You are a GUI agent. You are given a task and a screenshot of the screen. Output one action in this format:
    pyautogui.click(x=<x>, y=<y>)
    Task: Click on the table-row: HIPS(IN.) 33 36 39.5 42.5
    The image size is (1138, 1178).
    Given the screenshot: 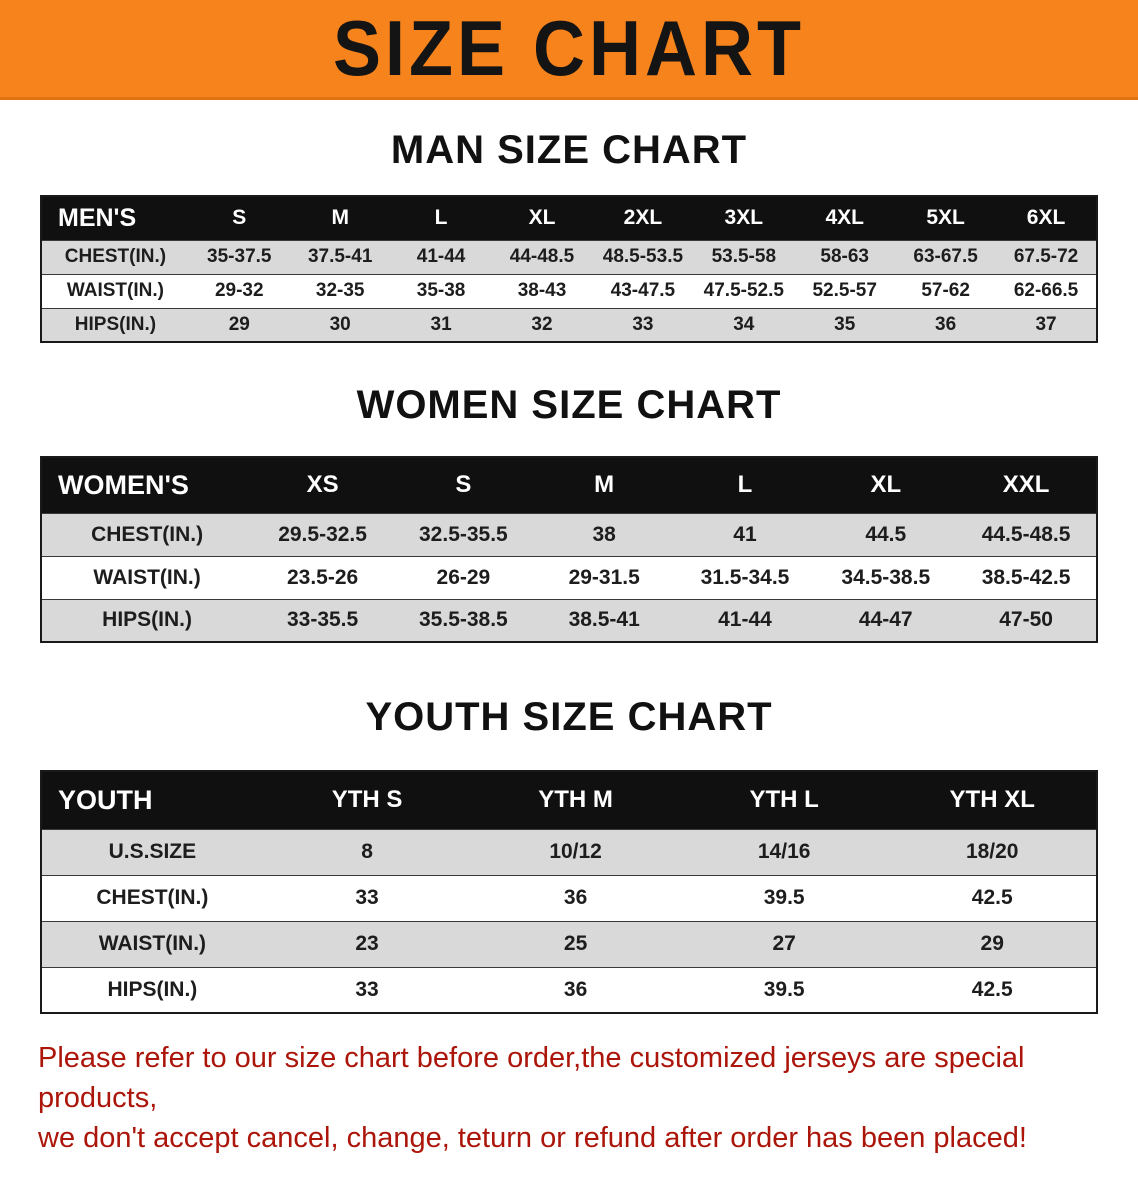 What is the action you would take?
    pyautogui.click(x=569, y=989)
    